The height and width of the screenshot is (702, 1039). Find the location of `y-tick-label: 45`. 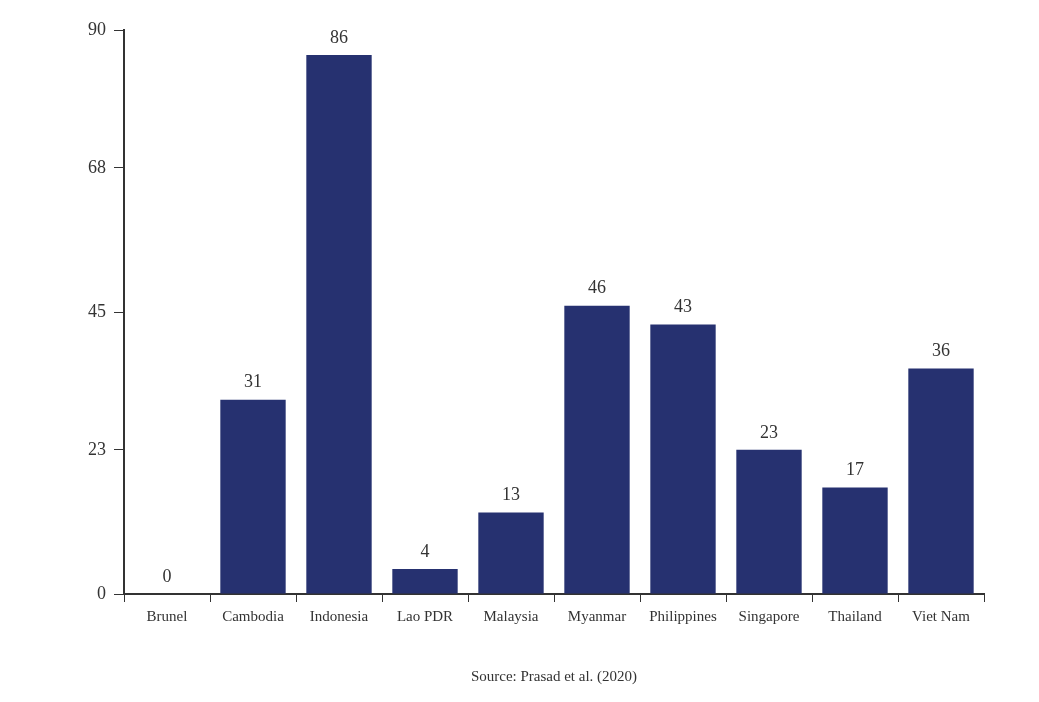

y-tick-label: 45 is located at coordinates (97, 310).